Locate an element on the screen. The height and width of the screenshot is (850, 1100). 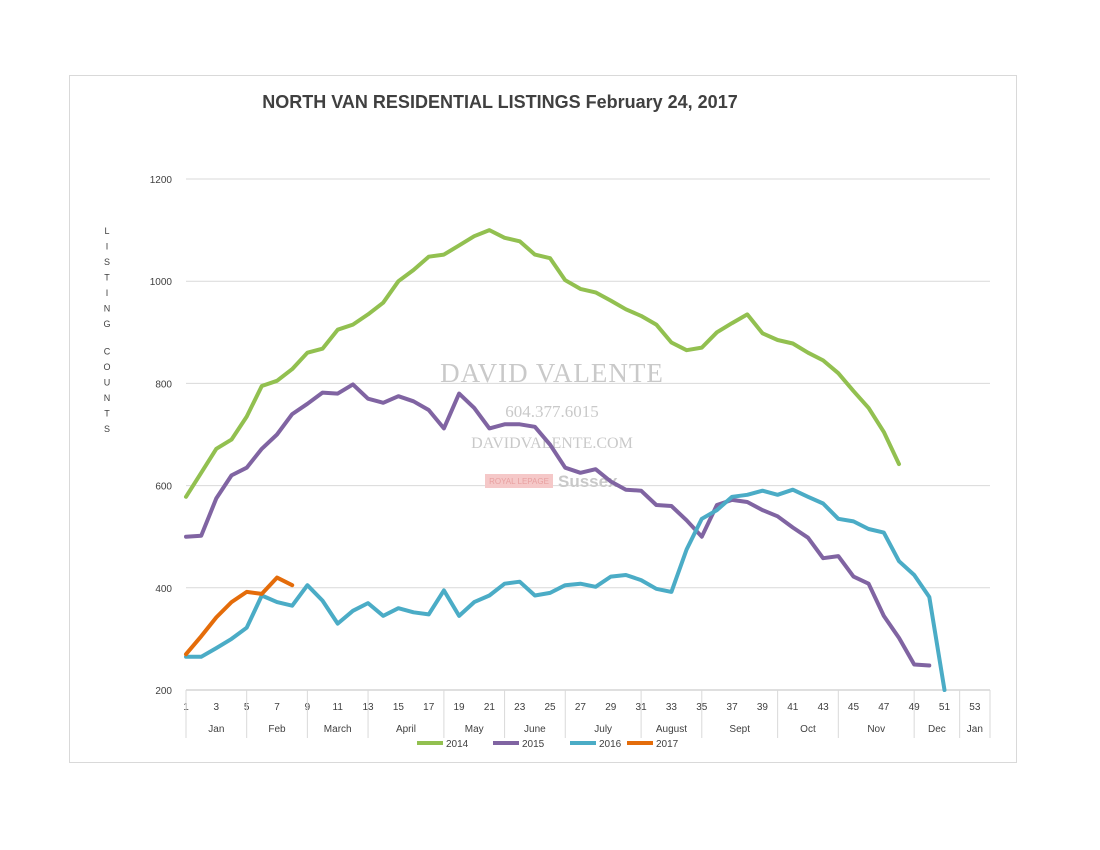
y-axis-label-letter: L is located at coordinates (106, 231).